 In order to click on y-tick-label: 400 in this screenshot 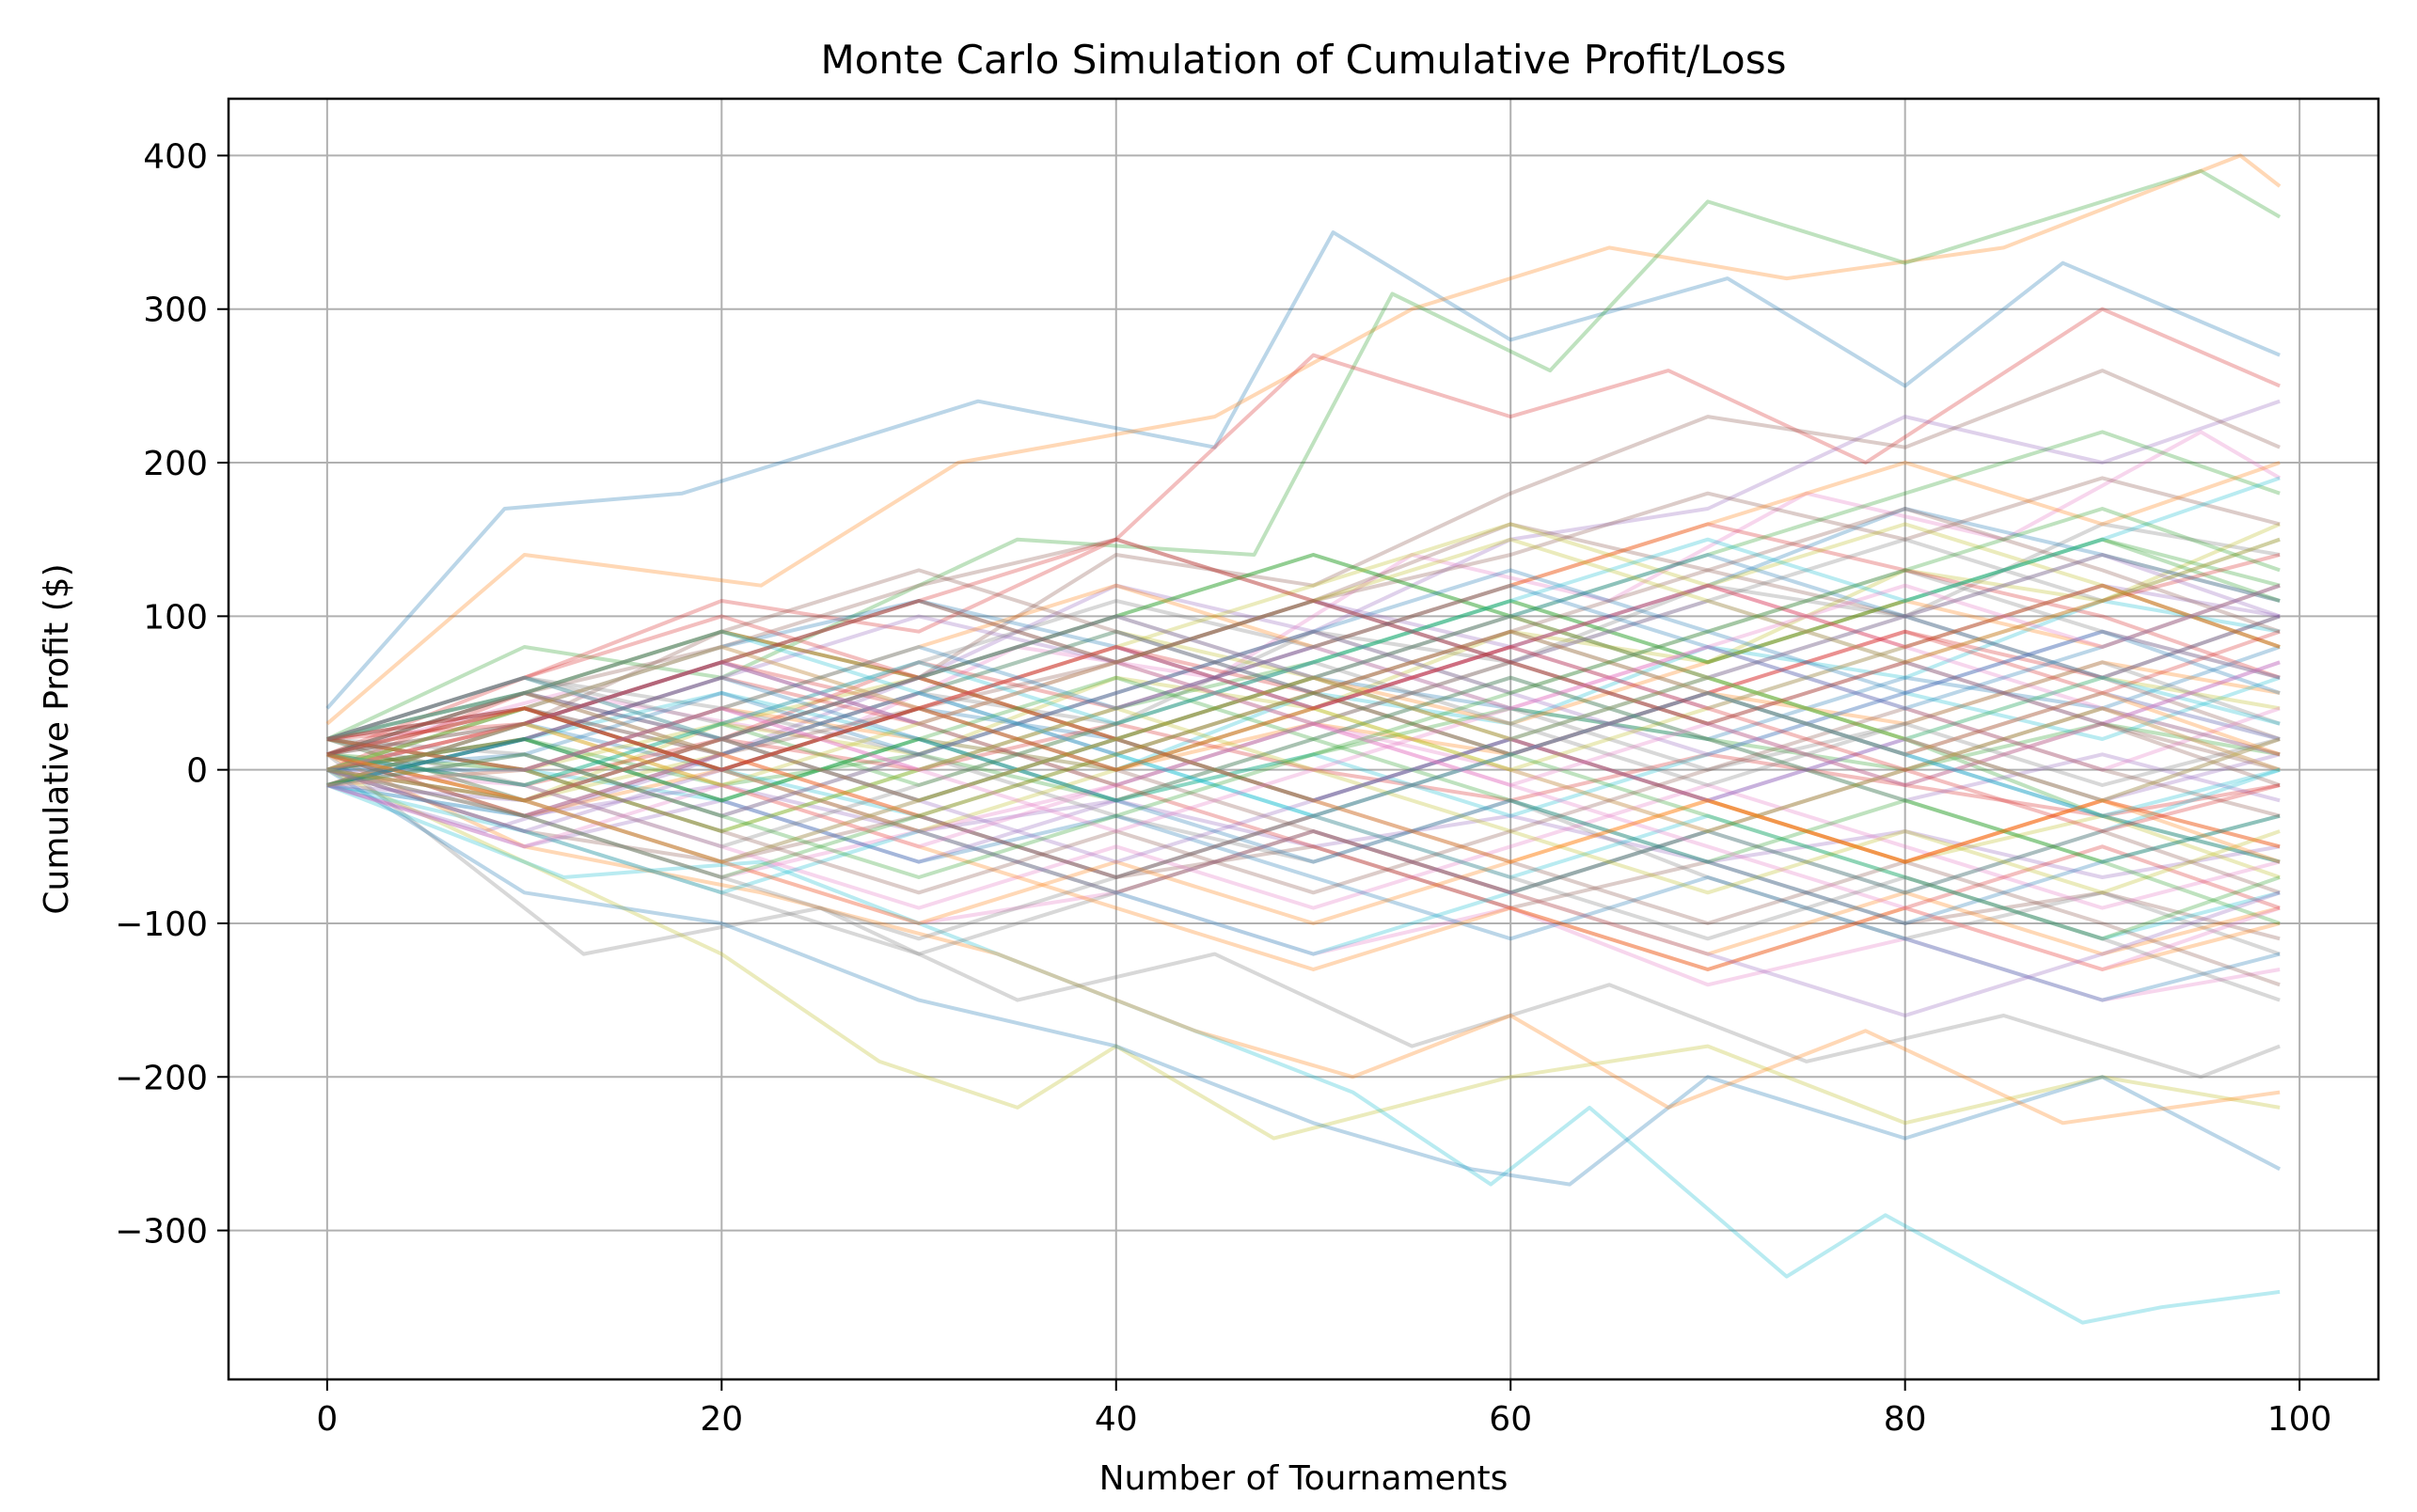, I will do `click(175, 156)`.